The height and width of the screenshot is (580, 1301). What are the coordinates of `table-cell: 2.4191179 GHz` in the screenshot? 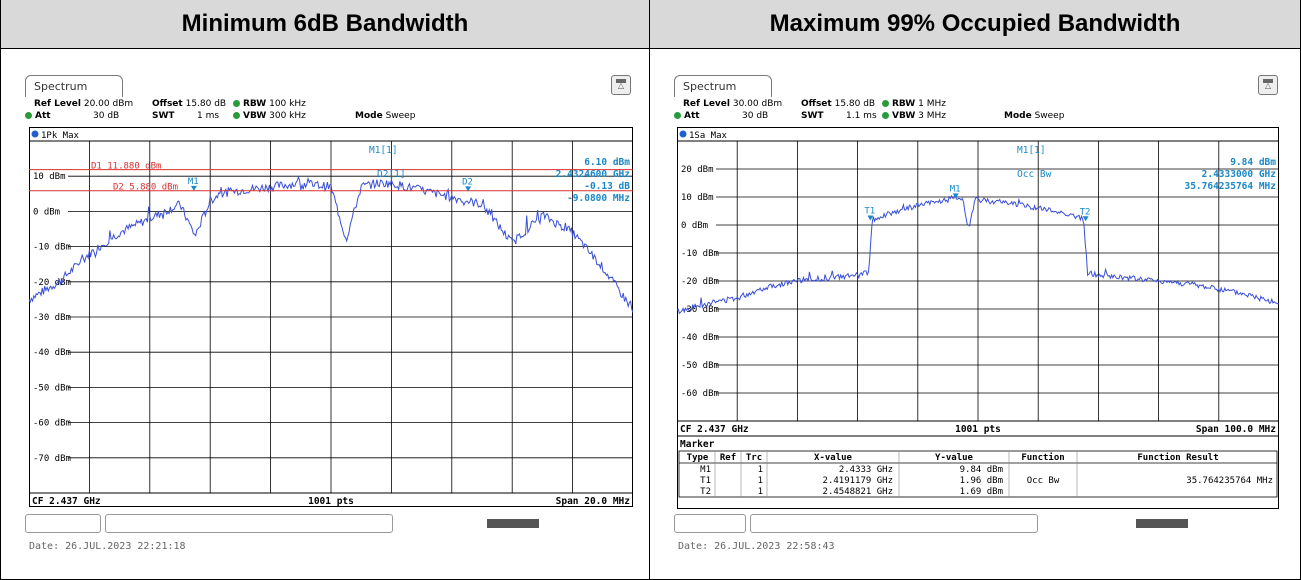 It's located at (858, 481).